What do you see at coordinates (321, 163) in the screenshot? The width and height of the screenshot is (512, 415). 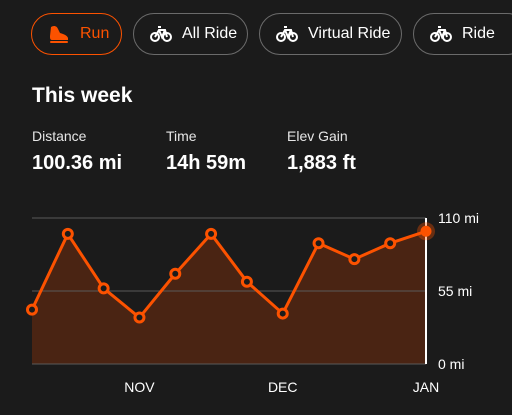 I see `stat-elev-gain-value: 1,883 ft` at bounding box center [321, 163].